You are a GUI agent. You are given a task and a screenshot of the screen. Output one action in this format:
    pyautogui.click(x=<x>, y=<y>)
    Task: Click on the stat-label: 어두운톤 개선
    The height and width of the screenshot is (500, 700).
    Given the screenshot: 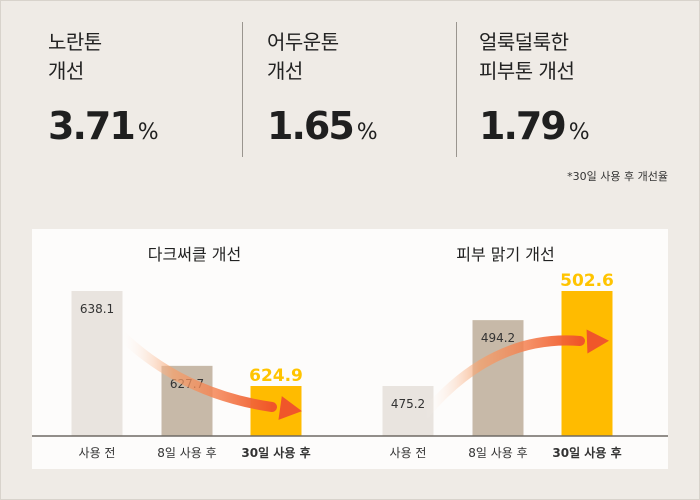 What is the action you would take?
    pyautogui.click(x=303, y=56)
    